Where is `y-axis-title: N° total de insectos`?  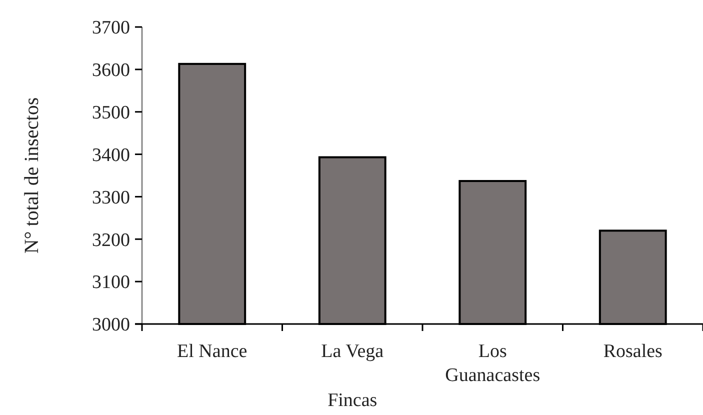 y-axis-title: N° total de insectos is located at coordinates (32, 175).